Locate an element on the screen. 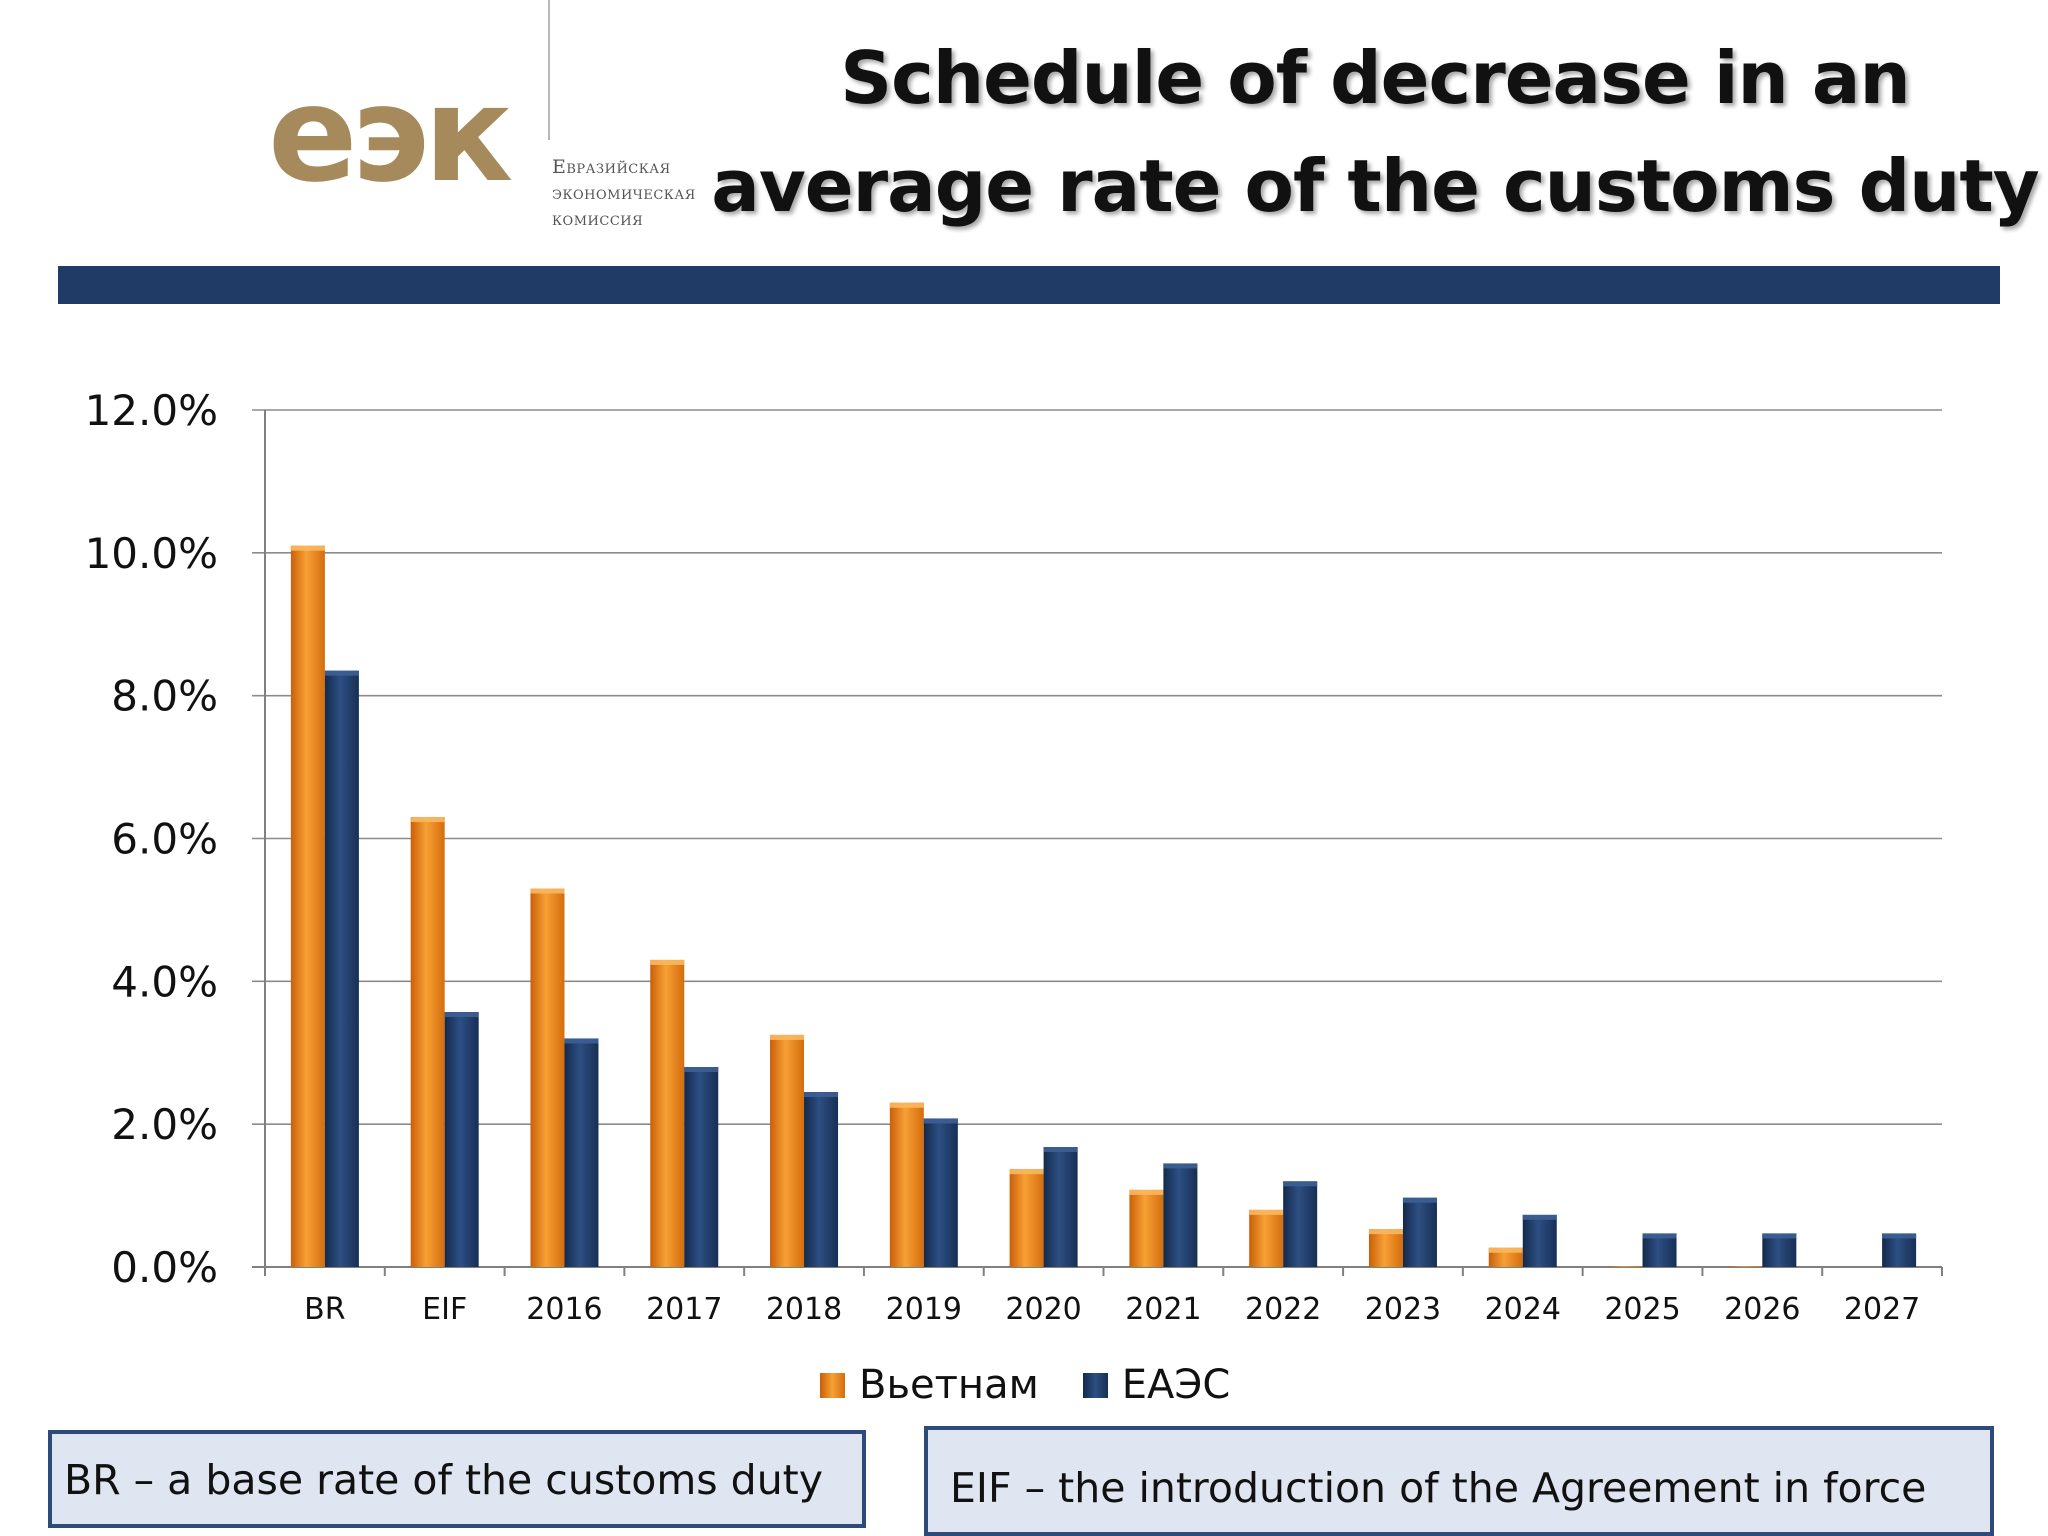  legend-swatch-eaeu is located at coordinates (1095, 1385).